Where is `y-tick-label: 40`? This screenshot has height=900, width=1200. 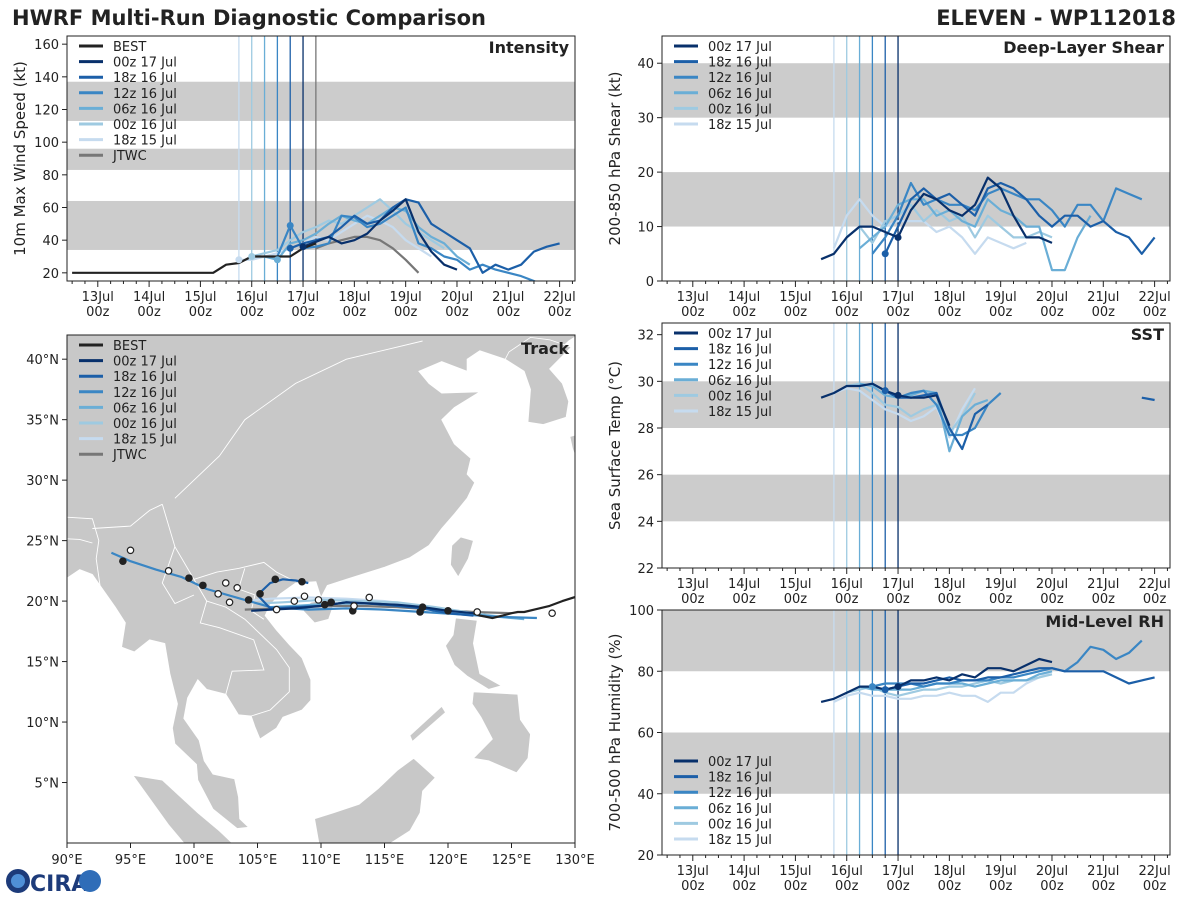
y-tick-label: 40 is located at coordinates (645, 64).